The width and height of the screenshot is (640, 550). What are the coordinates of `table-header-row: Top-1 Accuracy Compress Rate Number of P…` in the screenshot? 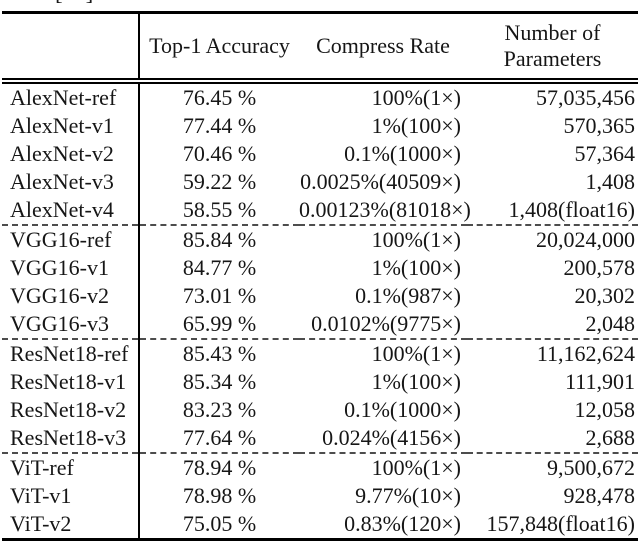 It's located at (320, 48).